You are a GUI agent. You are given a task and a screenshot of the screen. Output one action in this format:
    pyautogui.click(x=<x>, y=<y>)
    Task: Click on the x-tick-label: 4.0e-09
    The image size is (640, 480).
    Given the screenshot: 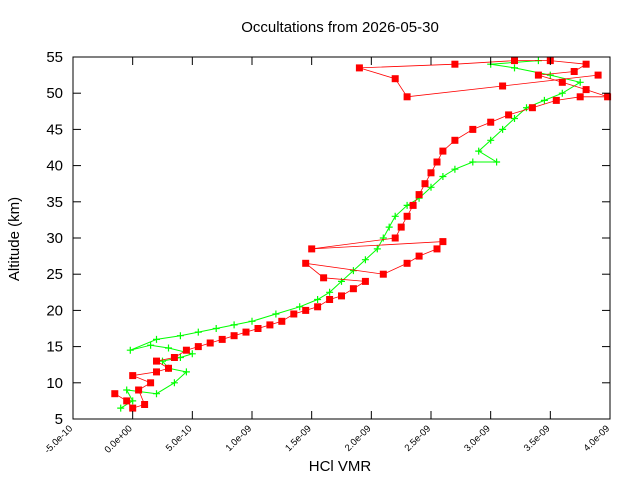 What is the action you would take?
    pyautogui.click(x=597, y=438)
    